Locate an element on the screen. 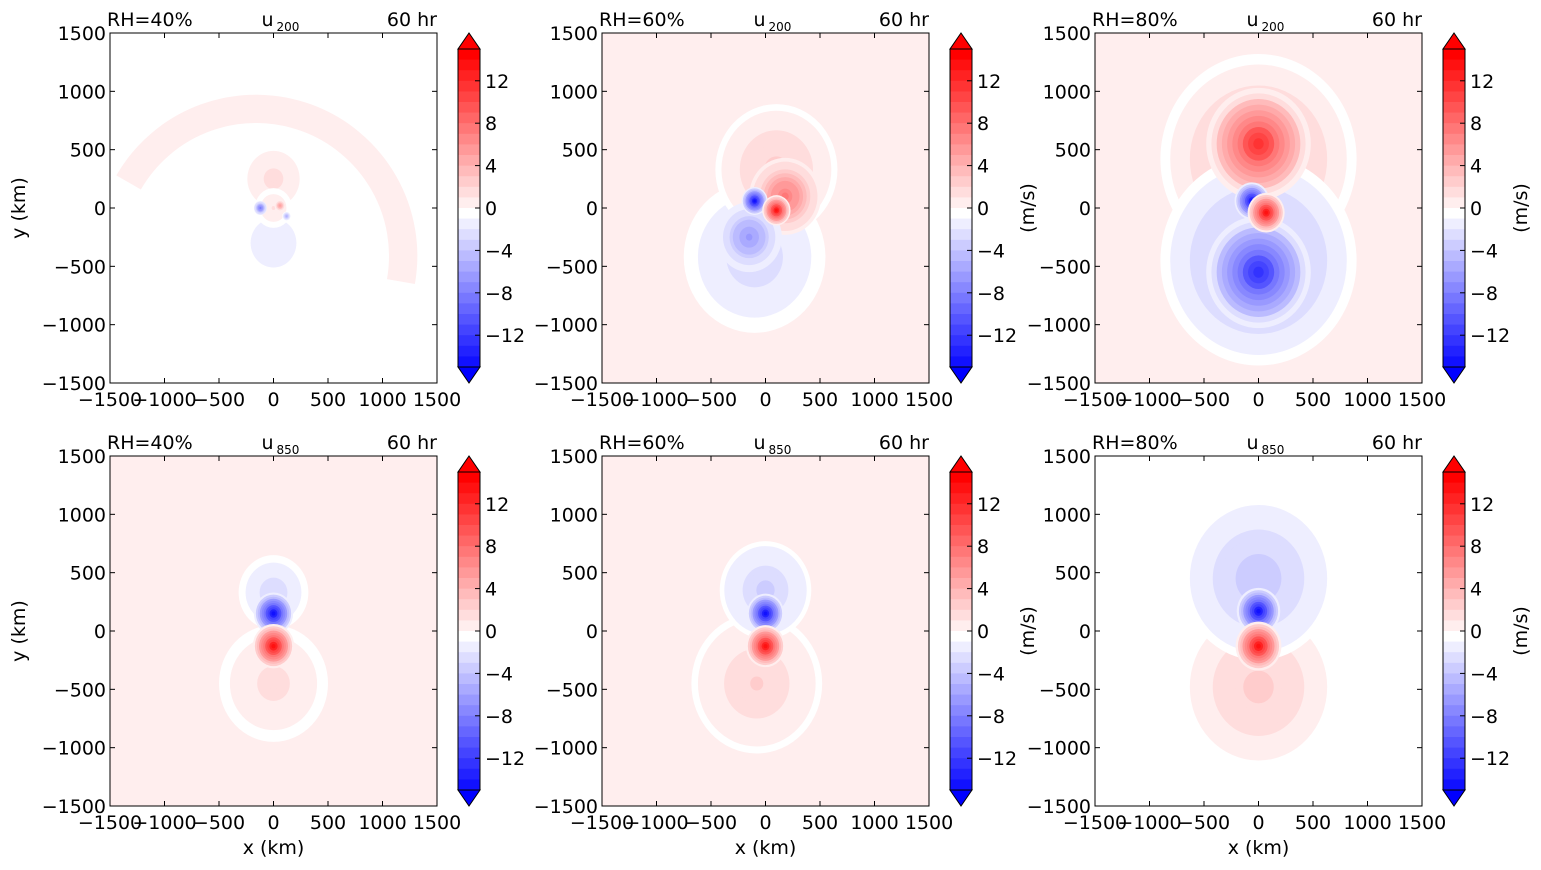  title-variable-subscript: 200 is located at coordinates (288, 27).